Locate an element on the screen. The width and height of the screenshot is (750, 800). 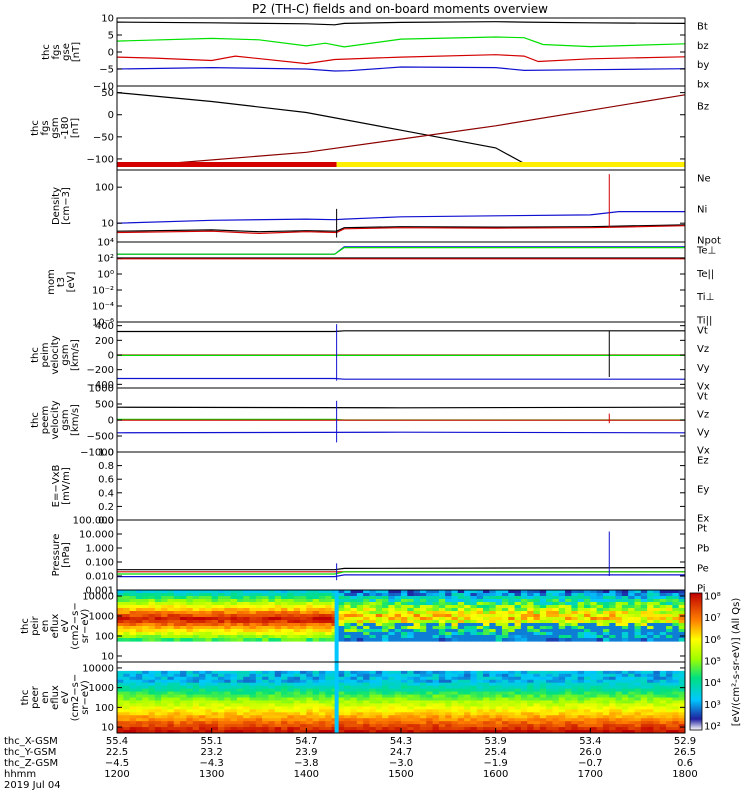
colorbar-label: [eV/(cm²-s-sr-eV)] (All Qs) is located at coordinates (736, 662).